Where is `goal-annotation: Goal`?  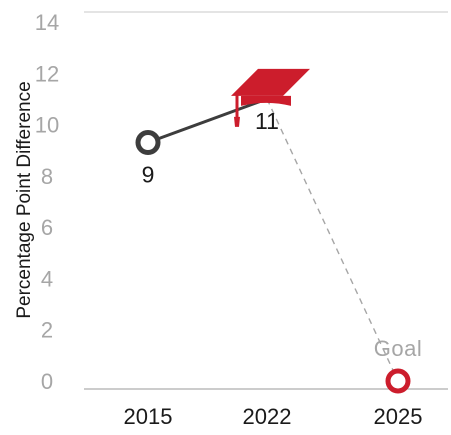 goal-annotation: Goal is located at coordinates (398, 348).